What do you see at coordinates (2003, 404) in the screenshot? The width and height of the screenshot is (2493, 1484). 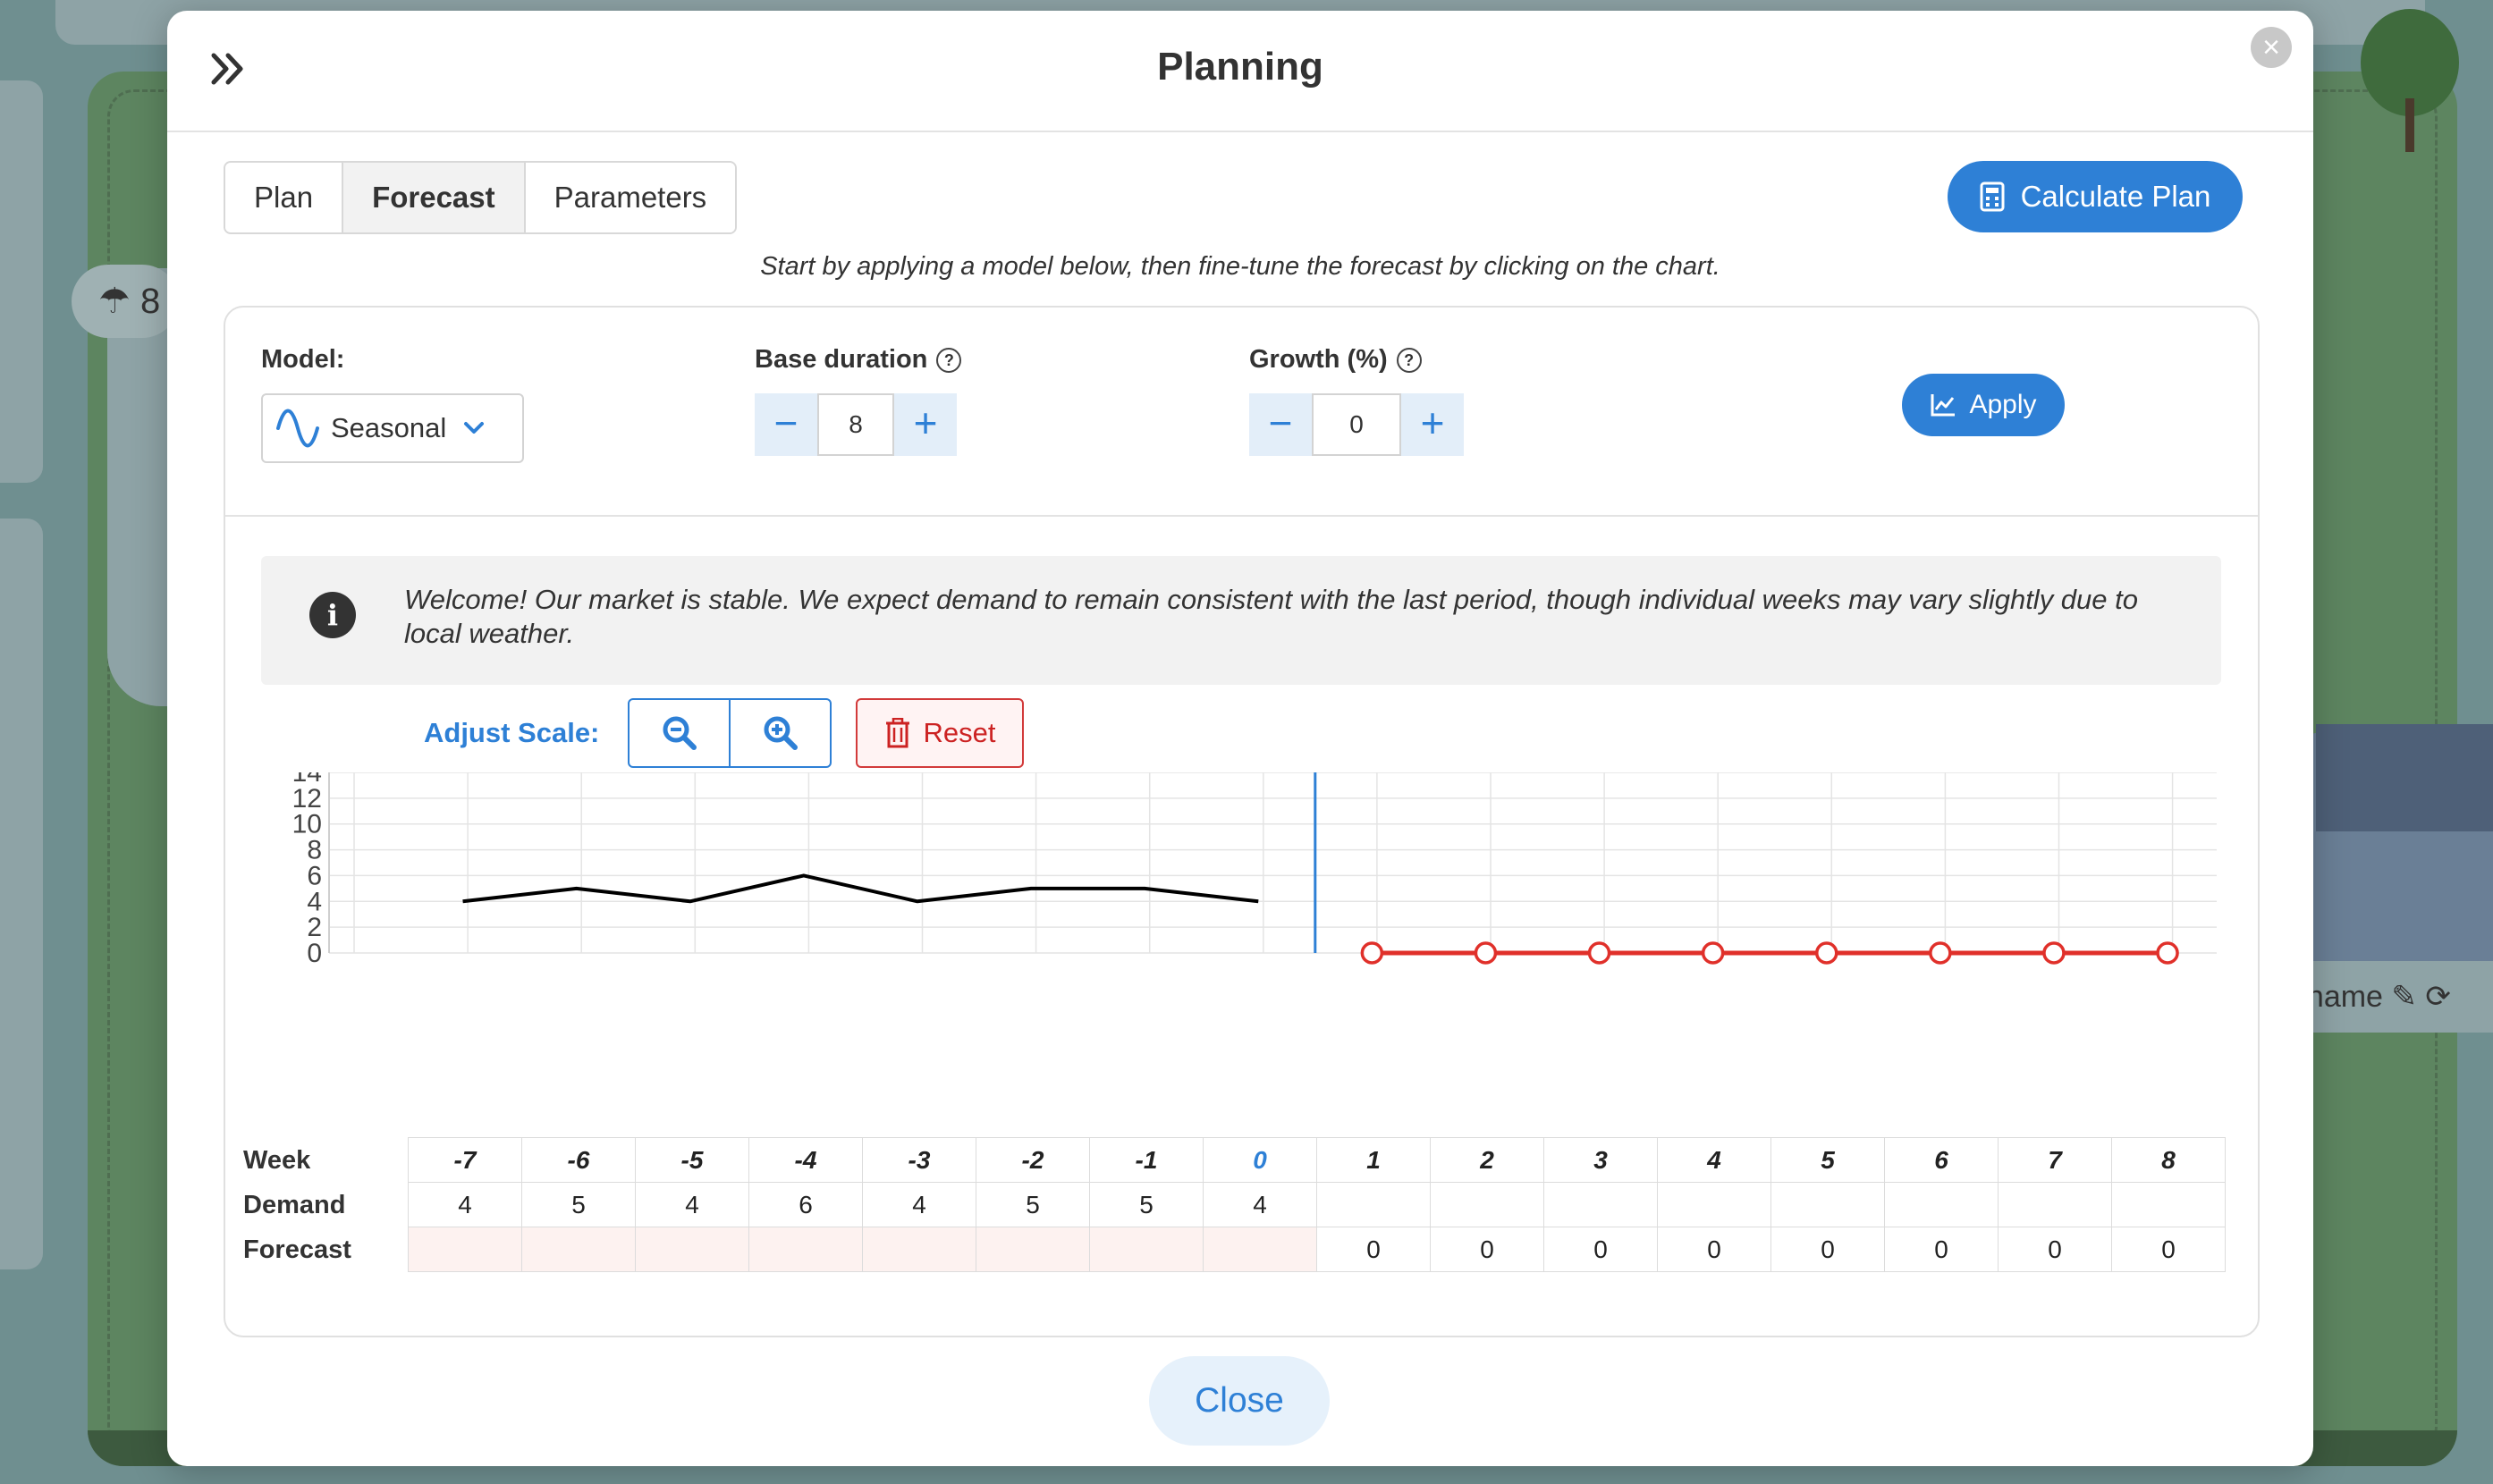 I see `apply-label: Apply` at bounding box center [2003, 404].